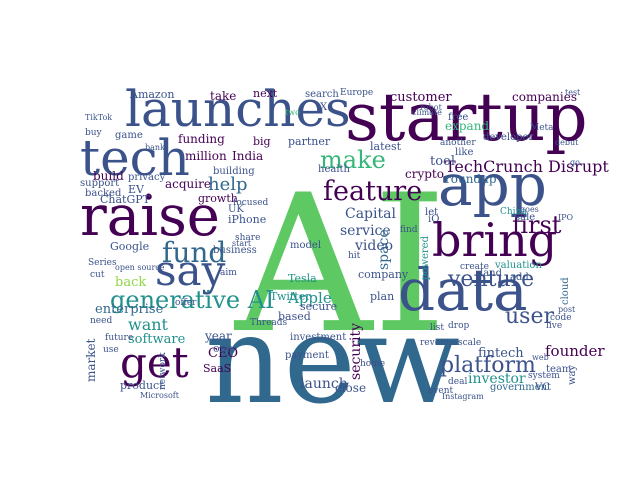  What do you see at coordinates (150, 216) in the screenshot?
I see `word-raise: raise` at bounding box center [150, 216].